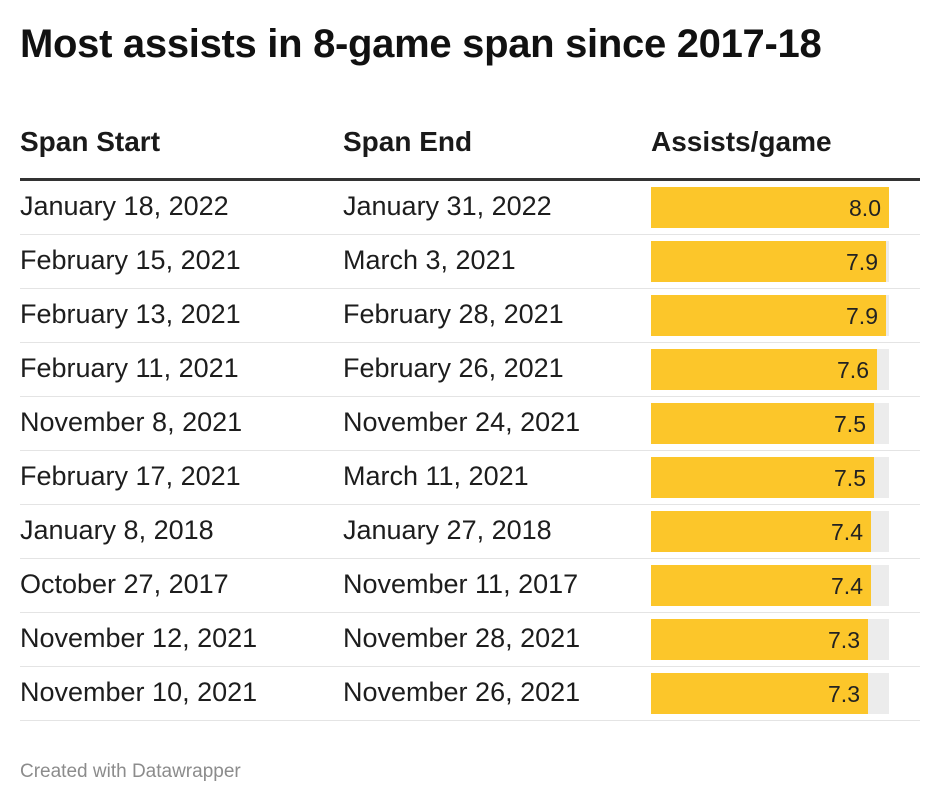 The image size is (940, 806). What do you see at coordinates (453, 368) in the screenshot?
I see `span-end-cell: February 26, 2021` at bounding box center [453, 368].